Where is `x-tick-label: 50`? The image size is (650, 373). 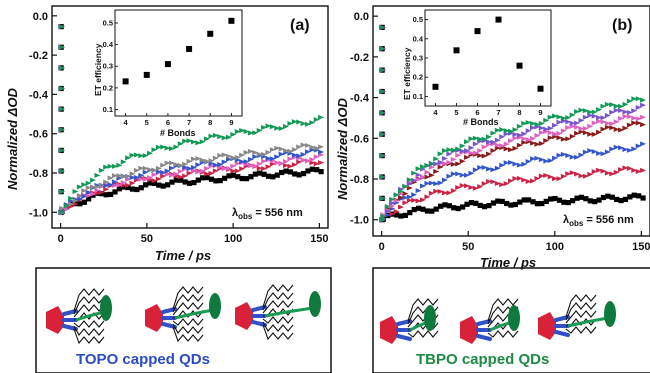
x-tick-label: 50 is located at coordinates (468, 247).